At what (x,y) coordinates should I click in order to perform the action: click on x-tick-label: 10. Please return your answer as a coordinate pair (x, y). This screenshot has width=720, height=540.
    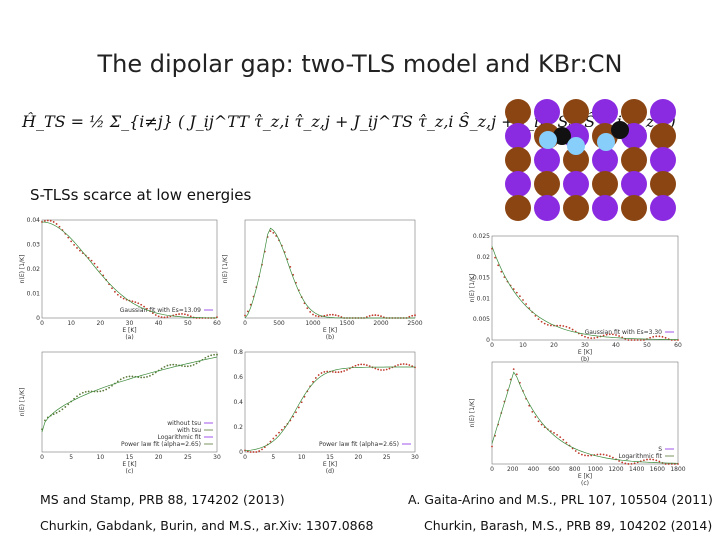
    Looking at the image, I should click on (101, 457).